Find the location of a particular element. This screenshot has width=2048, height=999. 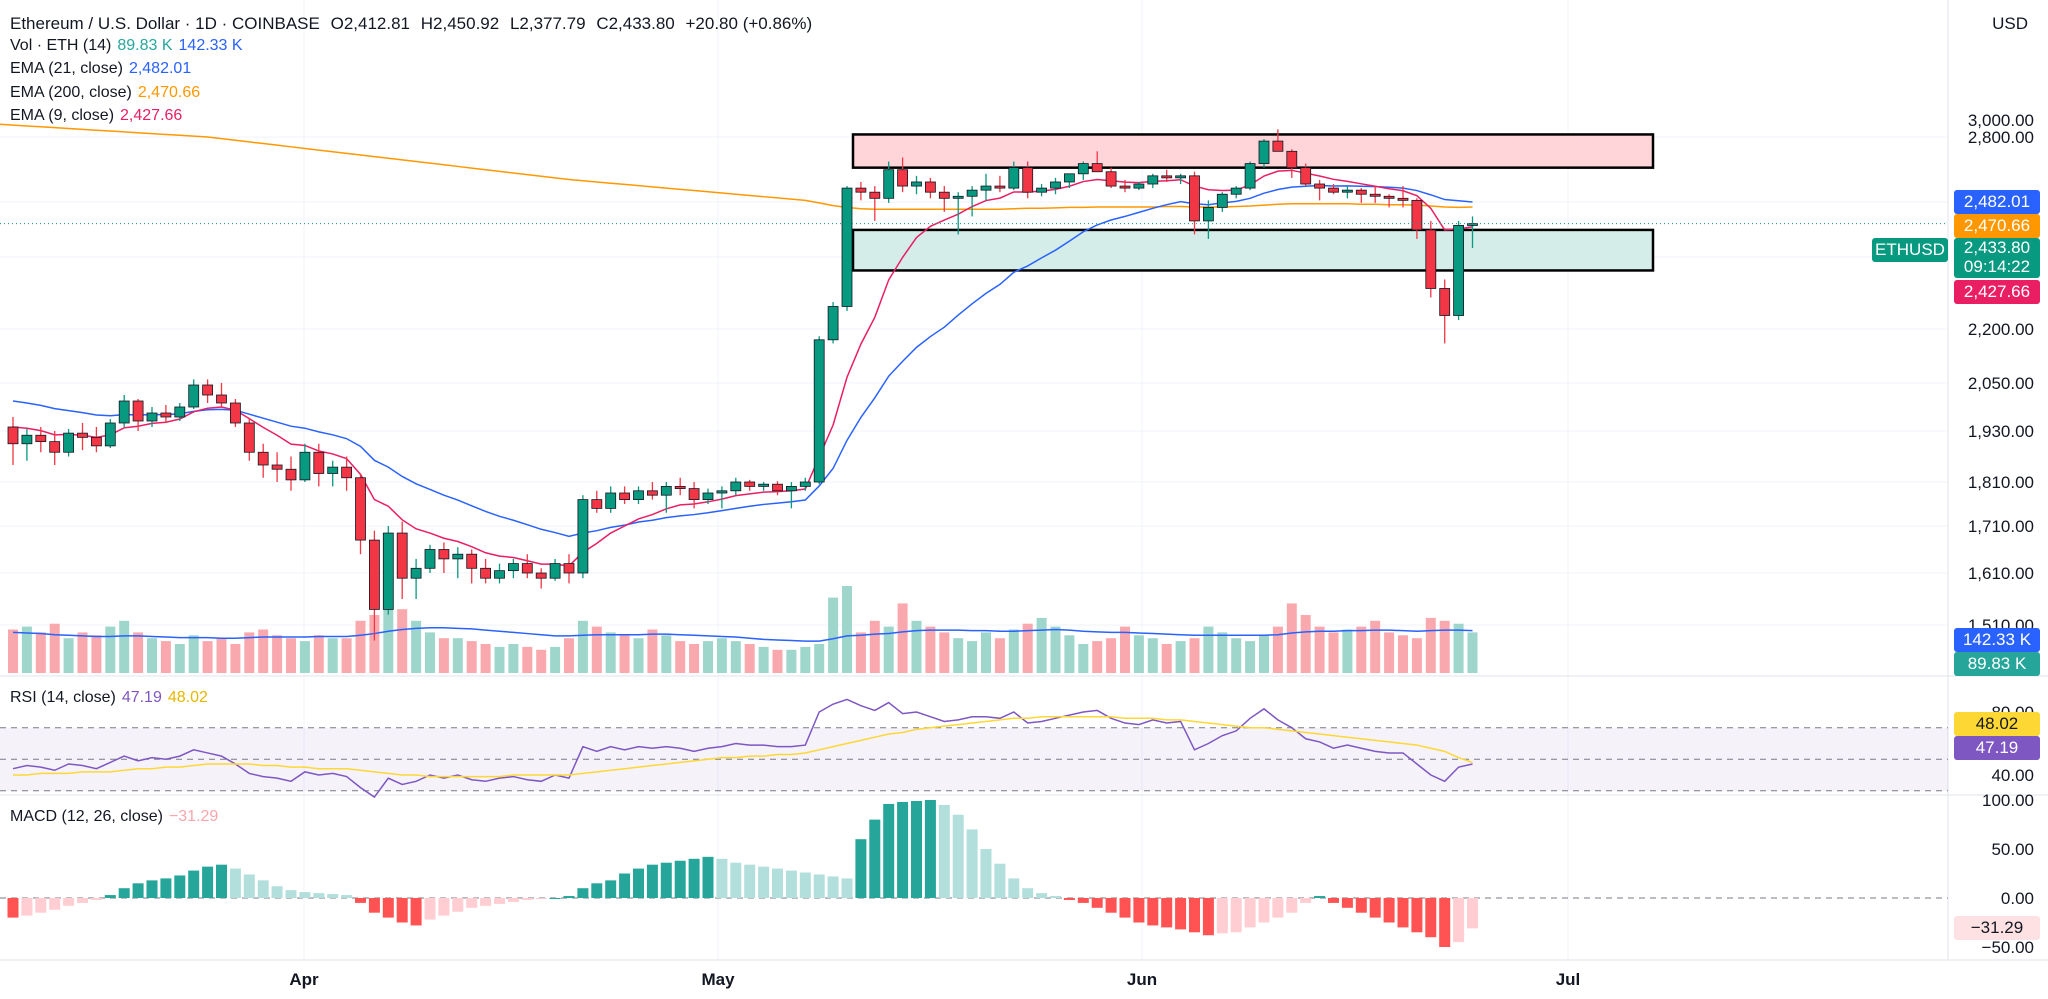

symbol-title: Ethereum / U.S. Dollar · 1D · COINBASE is located at coordinates (165, 23).